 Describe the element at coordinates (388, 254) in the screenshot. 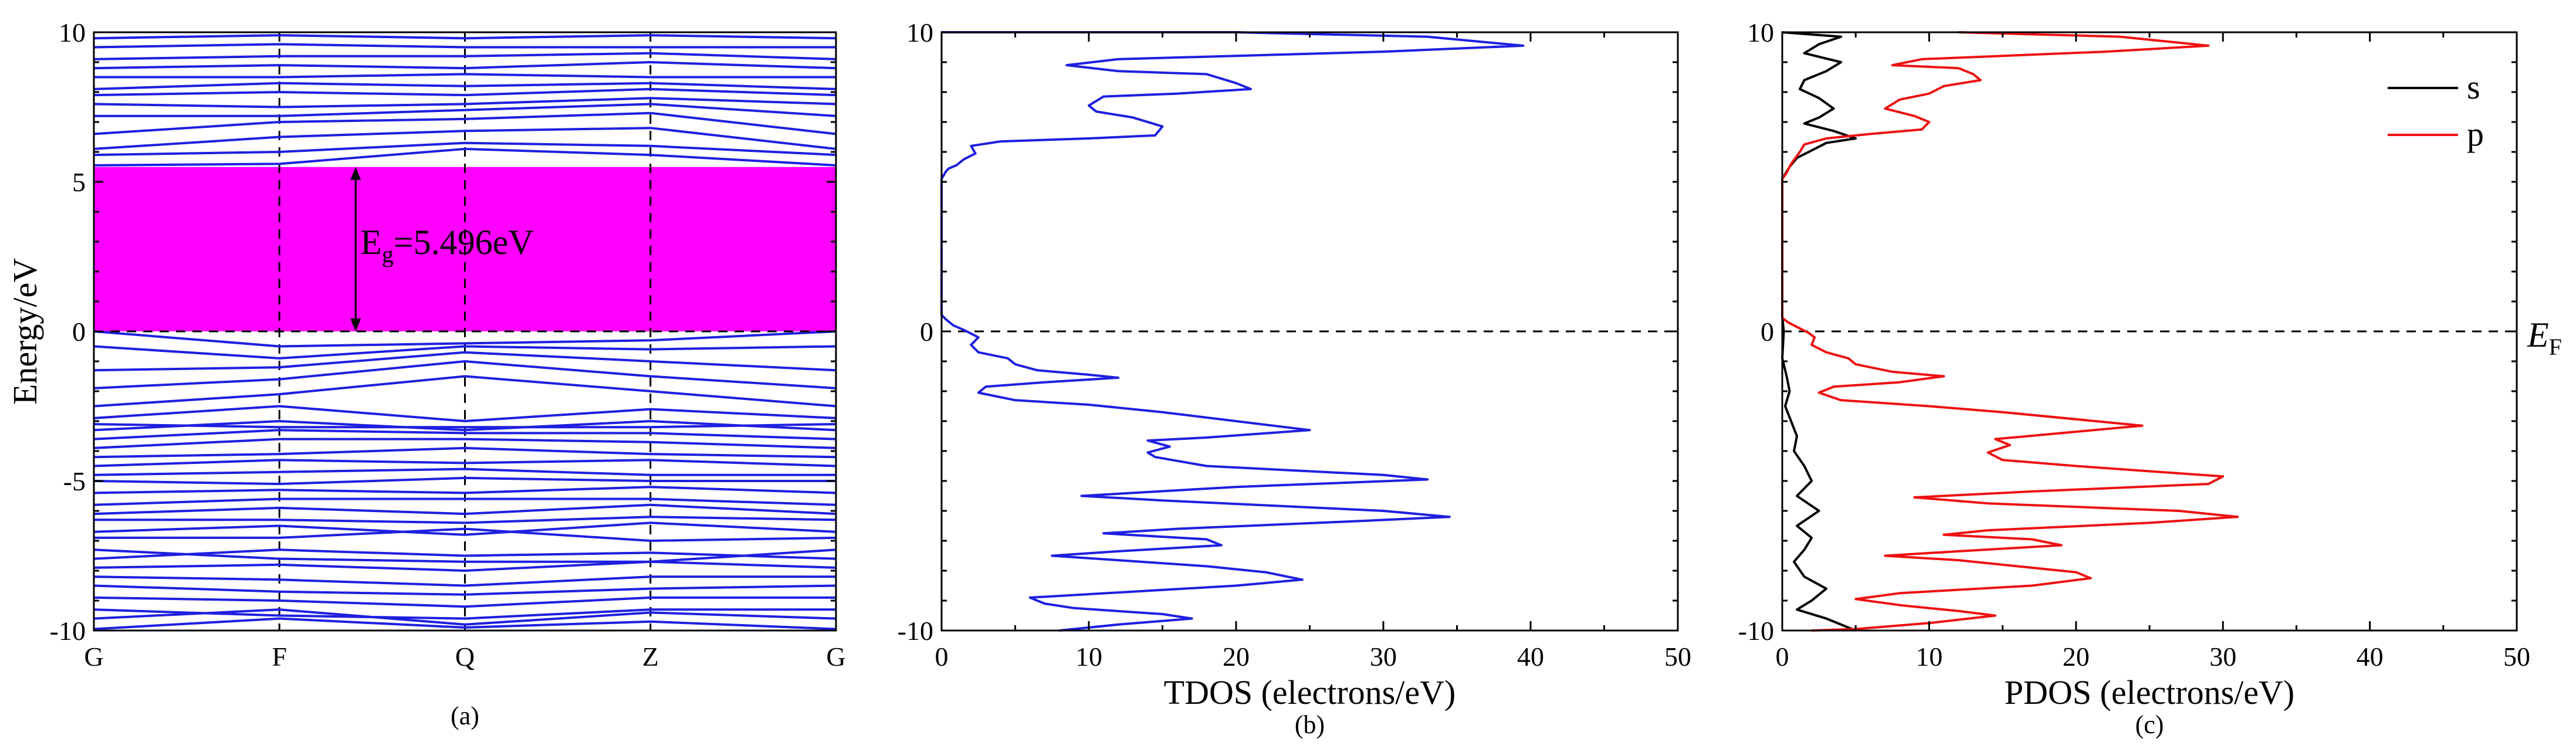

I see `band-gap-subscript: g` at that location.